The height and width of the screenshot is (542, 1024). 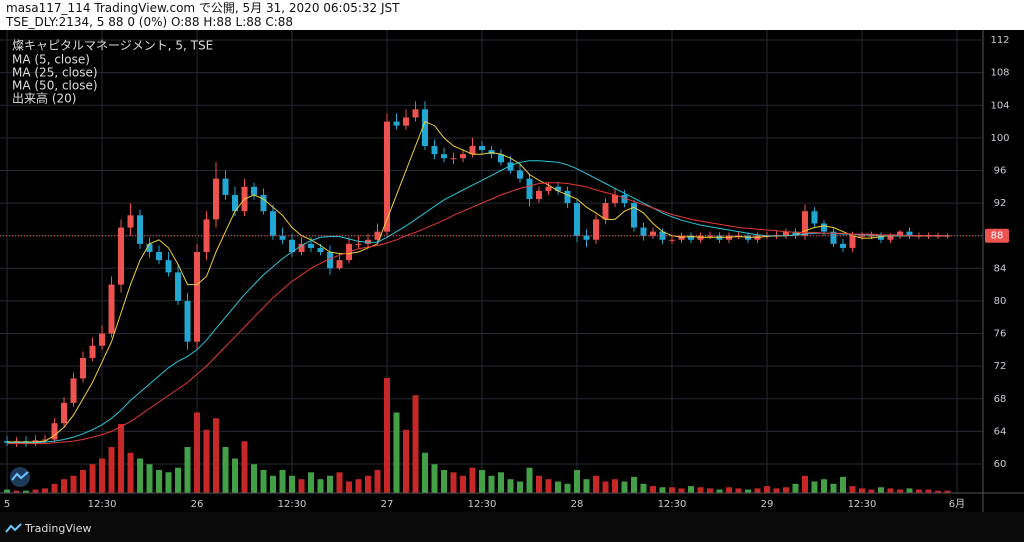 I want to click on y-tick-label: 80, so click(x=1000, y=301).